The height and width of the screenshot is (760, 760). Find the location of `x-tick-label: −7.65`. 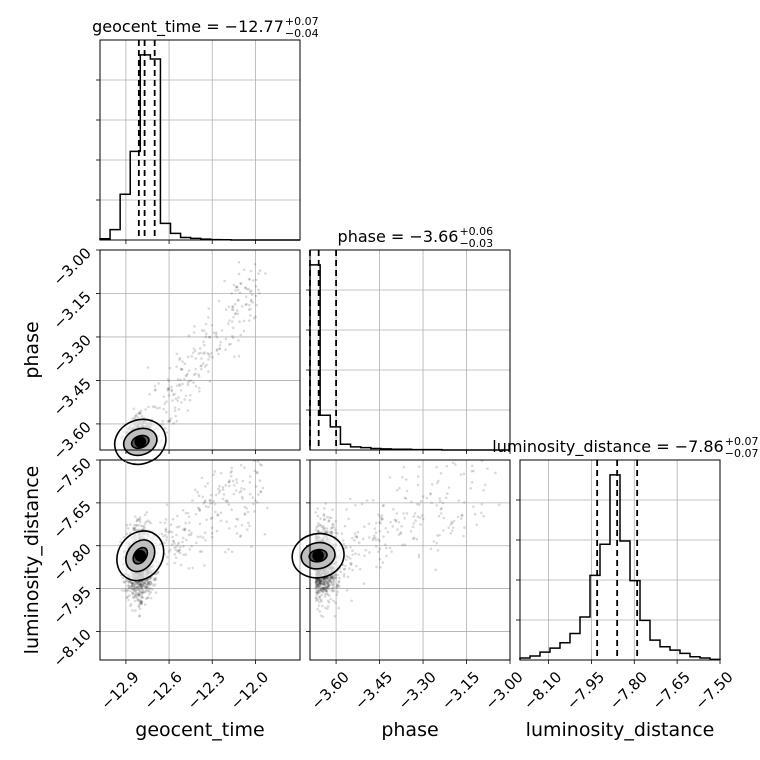

x-tick-label: −7.65 is located at coordinates (671, 690).